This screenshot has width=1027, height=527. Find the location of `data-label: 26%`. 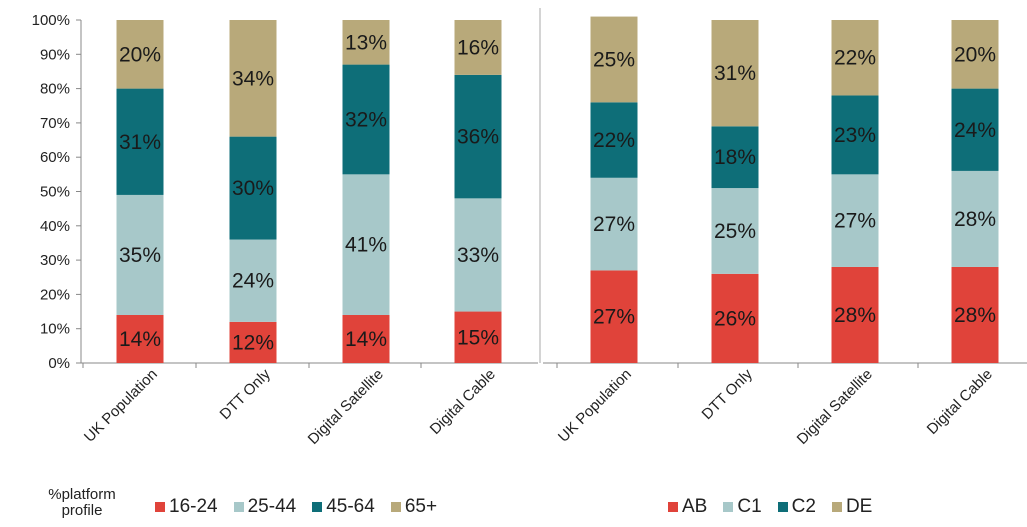

data-label: 26% is located at coordinates (735, 318).